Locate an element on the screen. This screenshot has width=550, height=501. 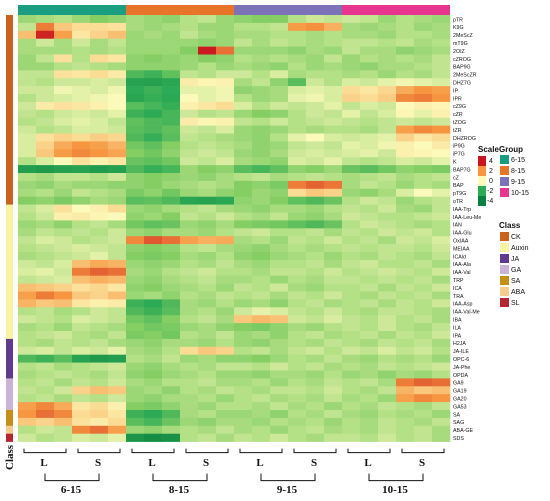
subgroup-label-8-15-L: L is located at coordinates (151, 463).